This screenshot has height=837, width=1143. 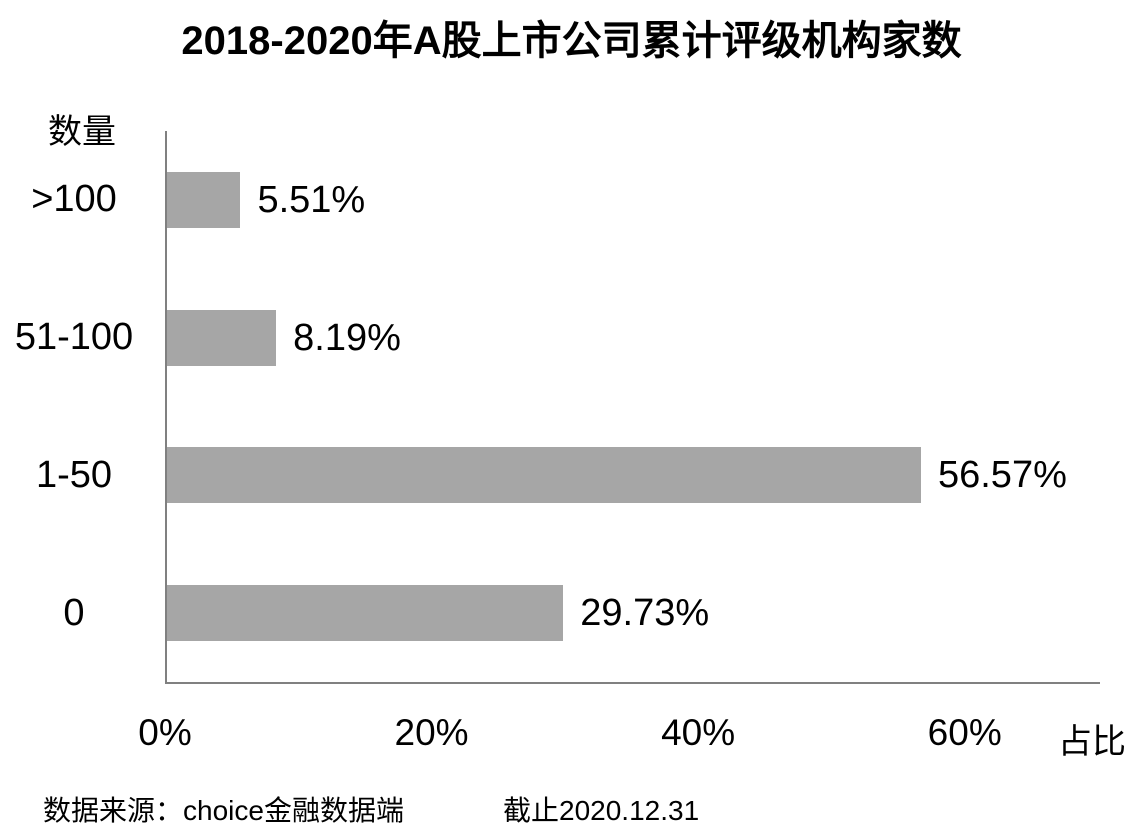 I want to click on category-label: 1-50, so click(x=74, y=474).